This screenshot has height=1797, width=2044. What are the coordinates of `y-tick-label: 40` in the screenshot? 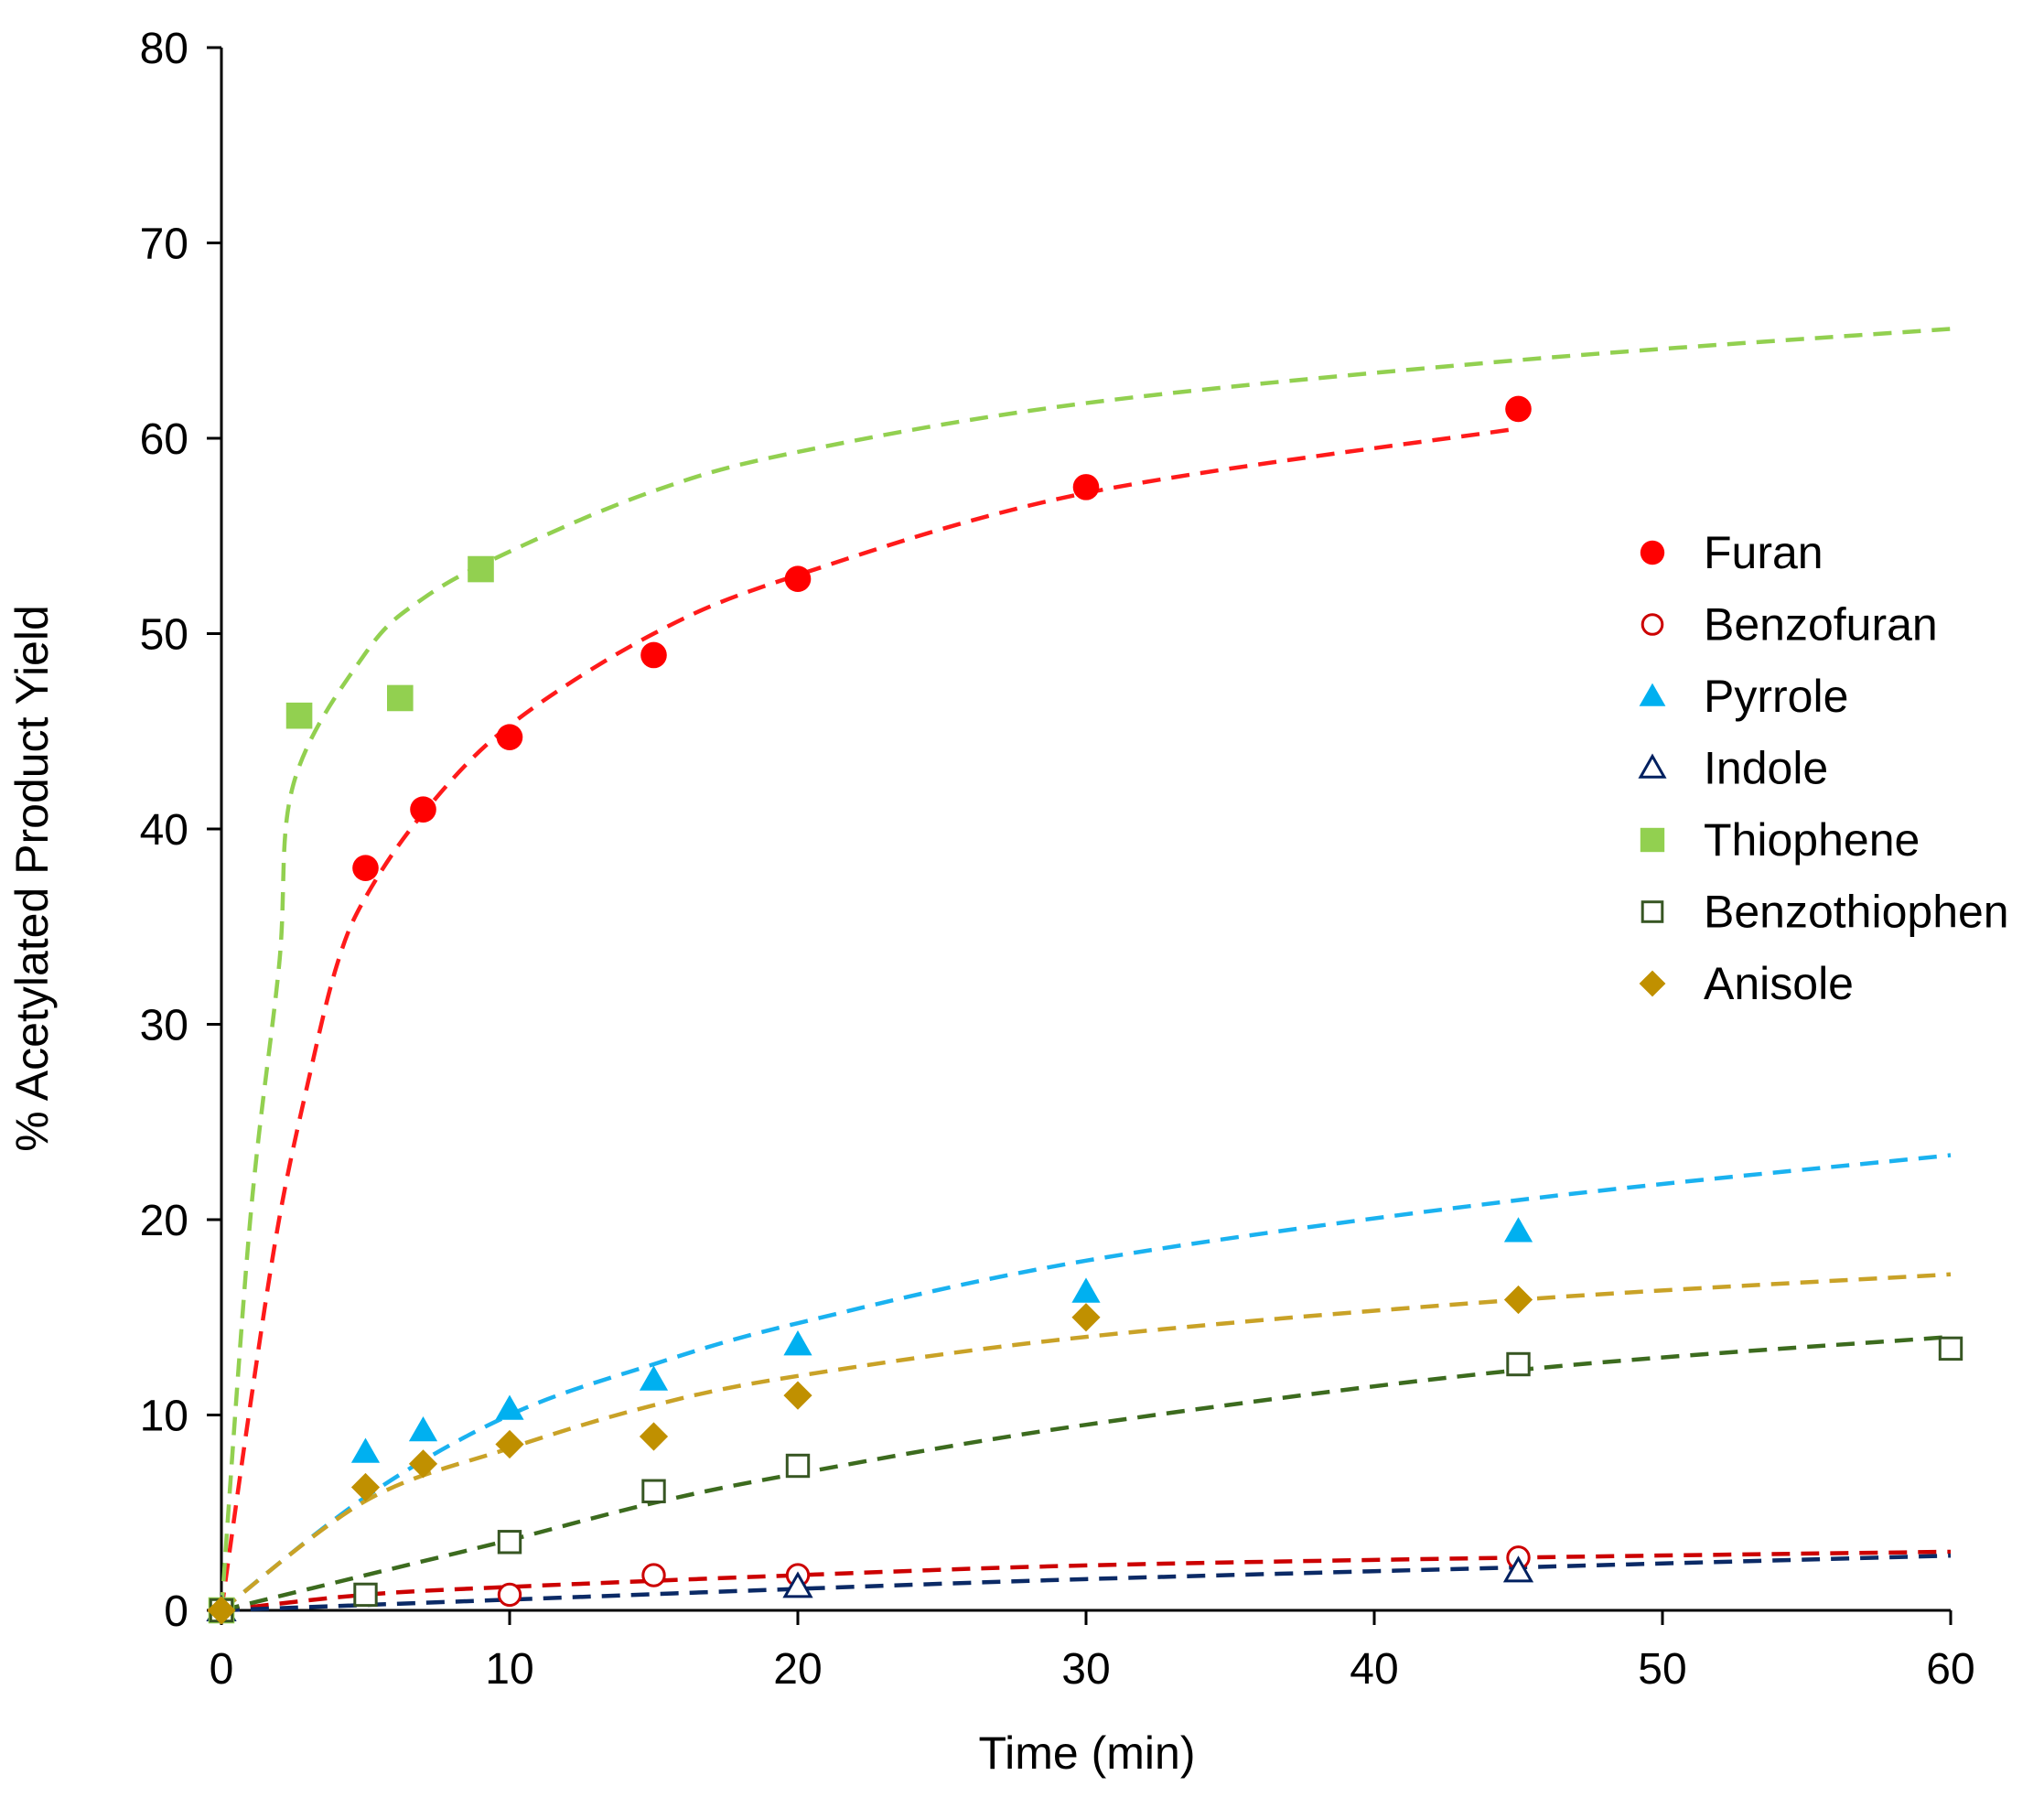 It's located at (164, 830).